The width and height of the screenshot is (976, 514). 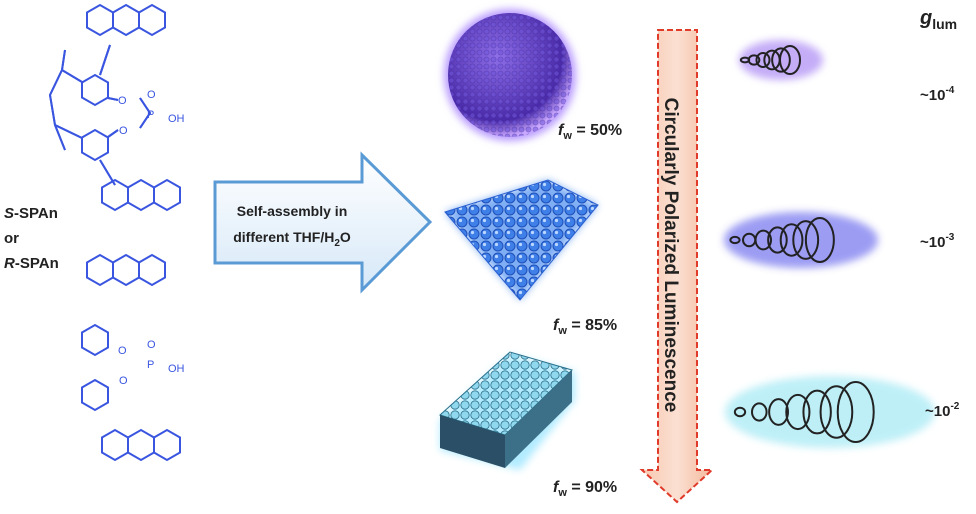 What do you see at coordinates (585, 489) in the screenshot?
I see `fraction-label: fw = 90%` at bounding box center [585, 489].